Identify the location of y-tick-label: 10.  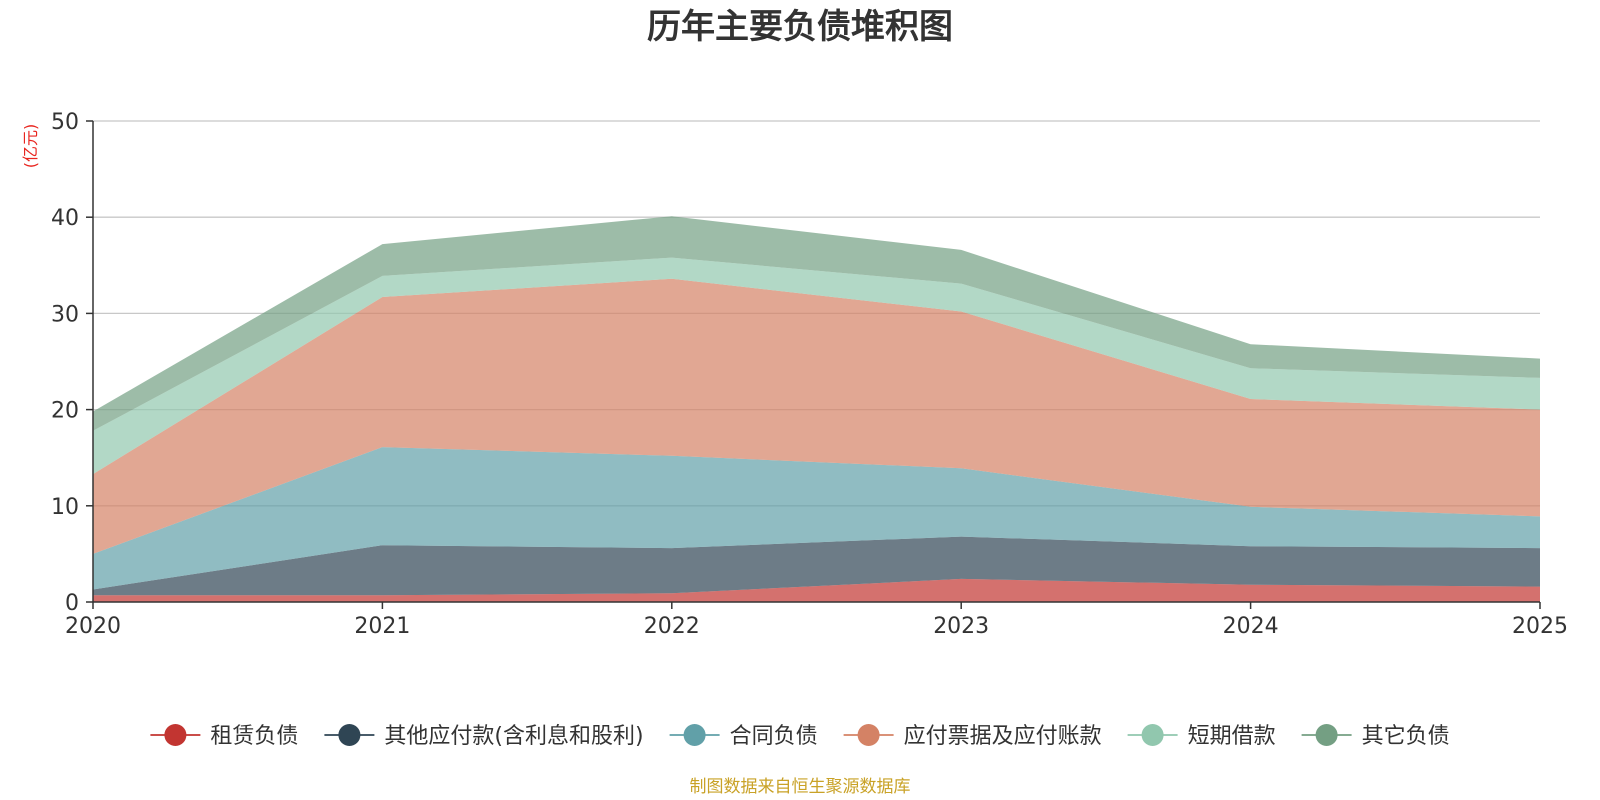
(65, 507).